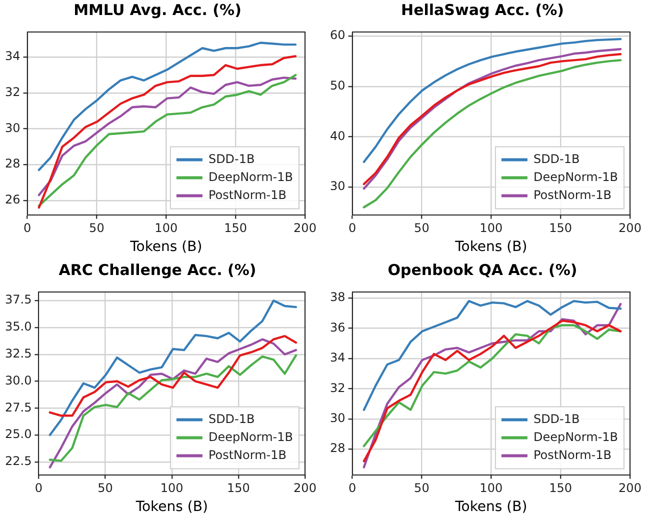 The height and width of the screenshot is (520, 650). Describe the element at coordinates (338, 35) in the screenshot. I see `y-tick-label: 60` at that location.